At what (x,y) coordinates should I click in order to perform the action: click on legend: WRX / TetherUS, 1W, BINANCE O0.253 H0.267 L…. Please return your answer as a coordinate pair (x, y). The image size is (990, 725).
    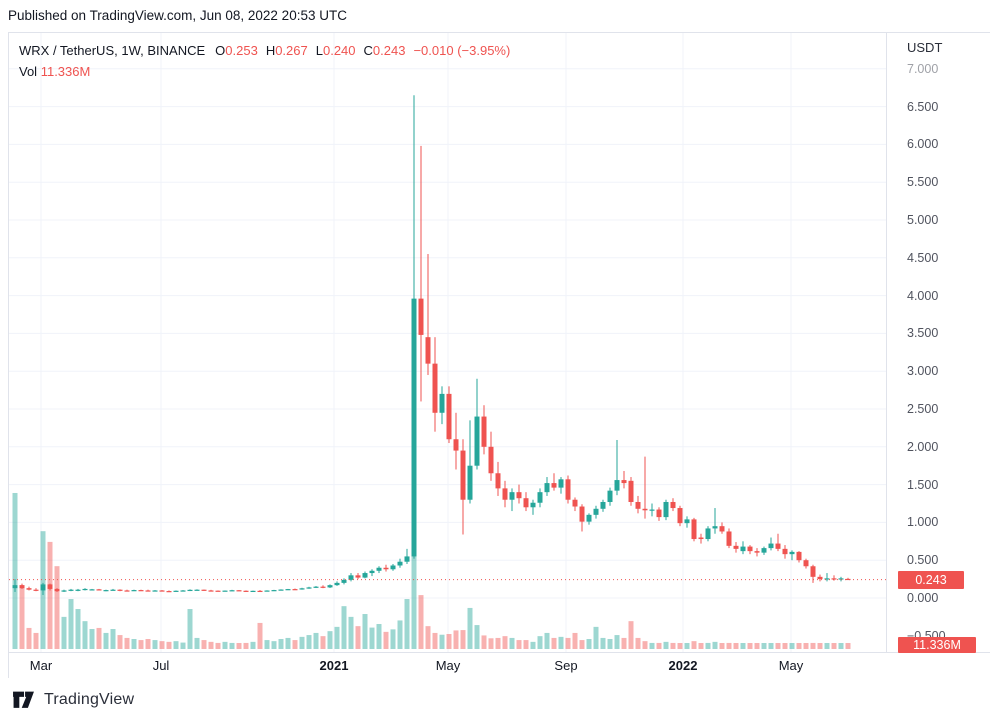
    Looking at the image, I should click on (268, 64).